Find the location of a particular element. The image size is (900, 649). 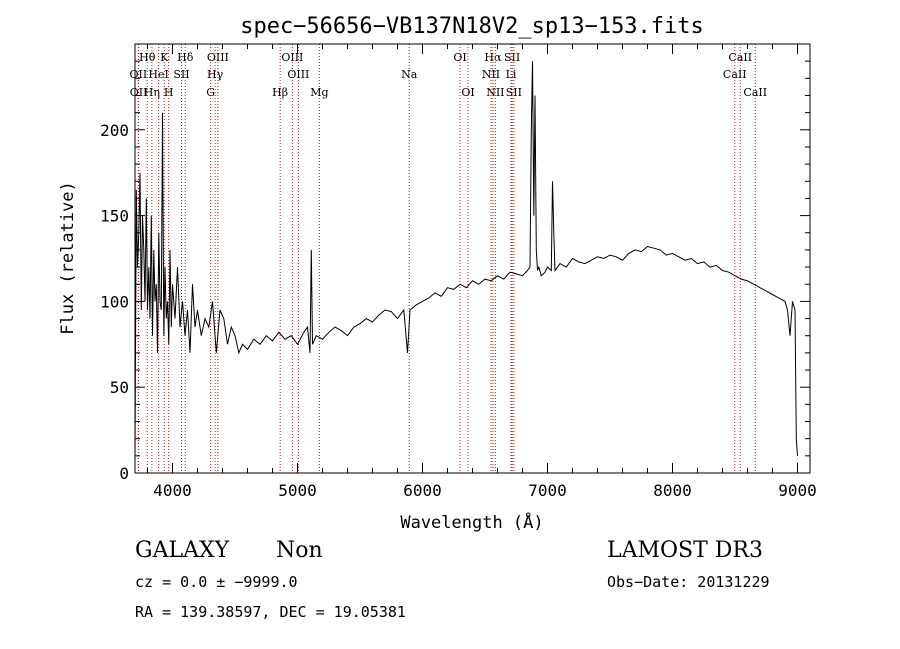

spectral-line-label: Hη is located at coordinates (152, 92).